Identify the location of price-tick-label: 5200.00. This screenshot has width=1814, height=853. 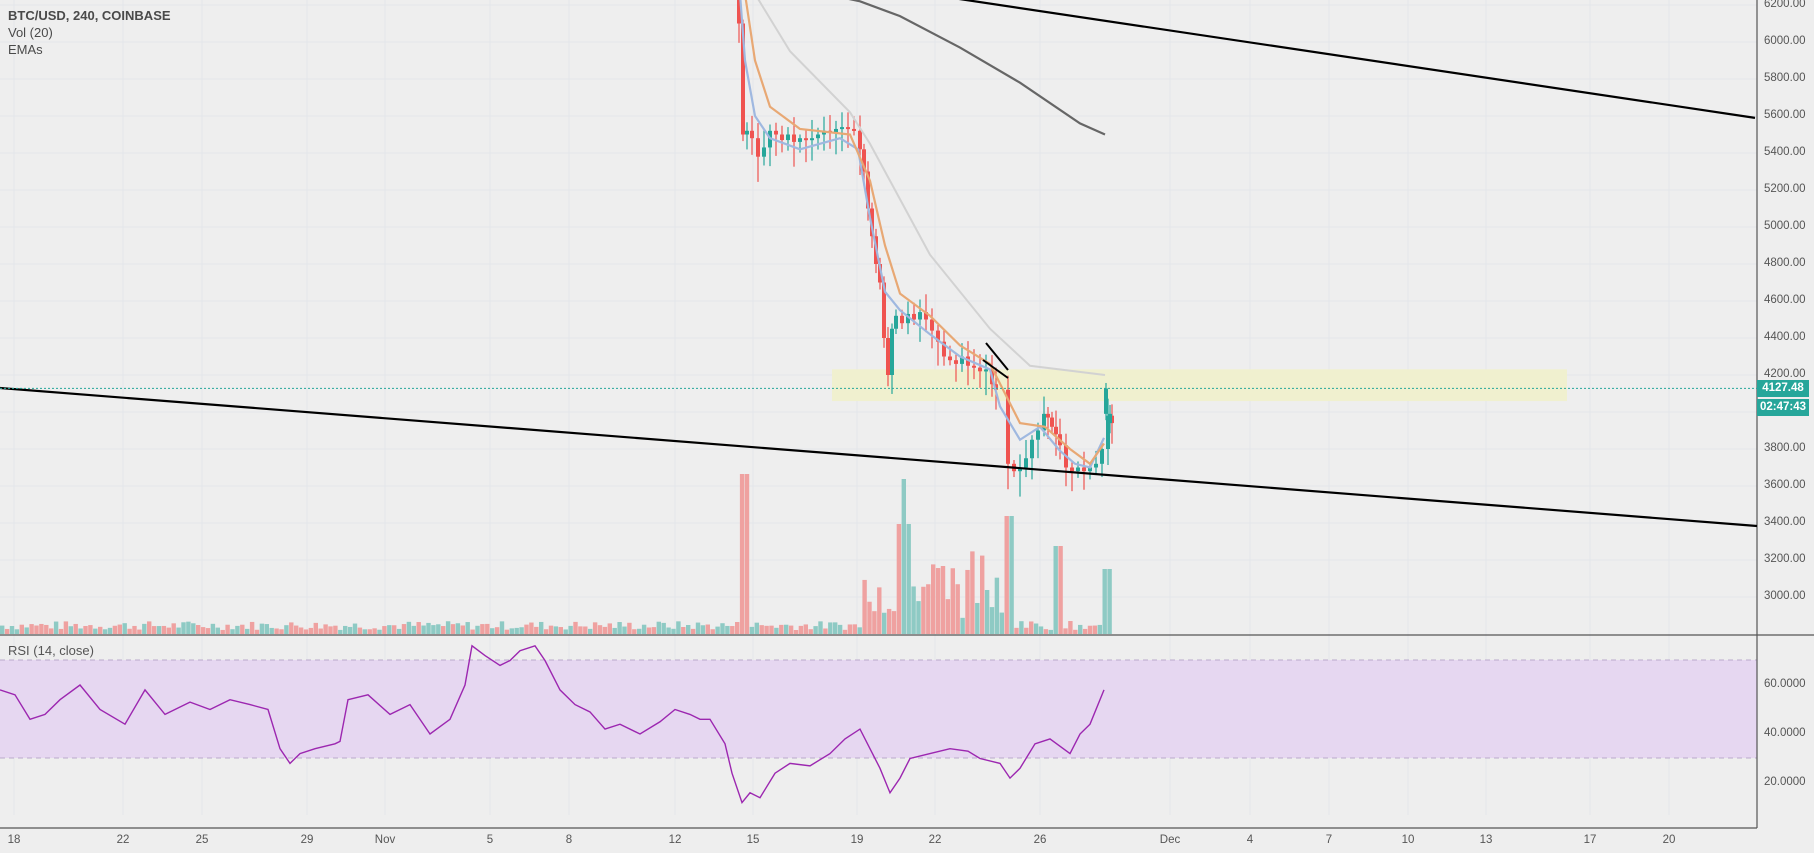
(1785, 189).